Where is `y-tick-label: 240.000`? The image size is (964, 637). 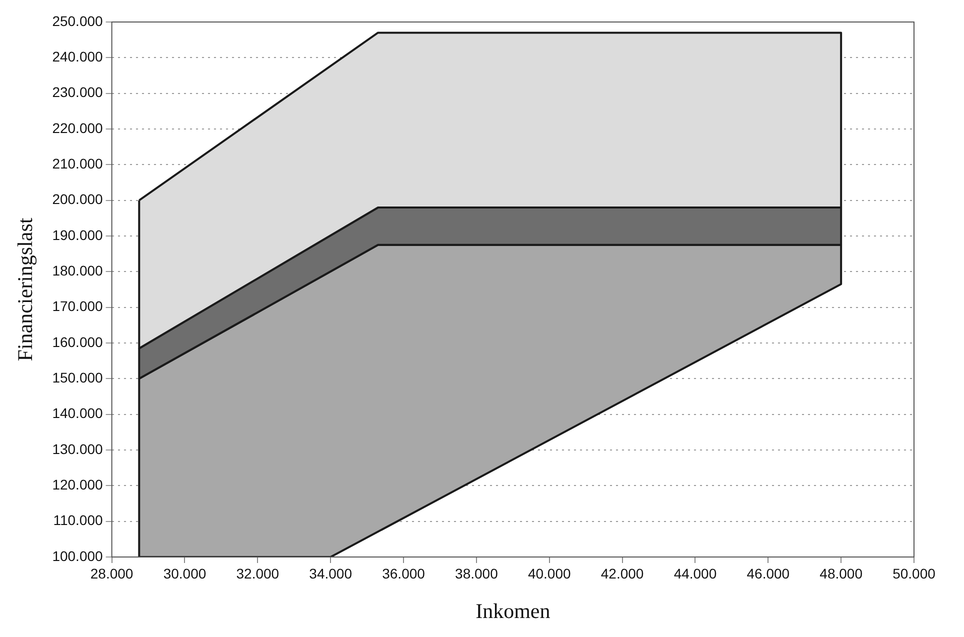 y-tick-label: 240.000 is located at coordinates (78, 56).